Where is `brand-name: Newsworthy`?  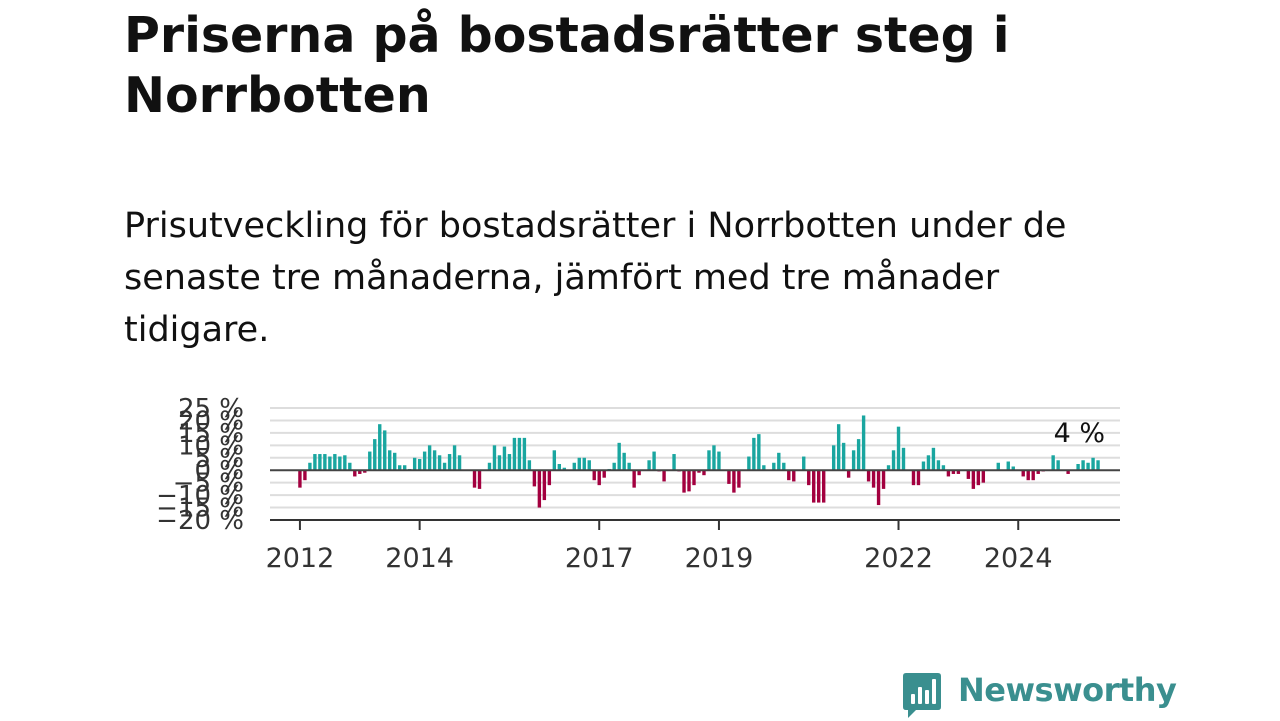 brand-name: Newsworthy is located at coordinates (1067, 690).